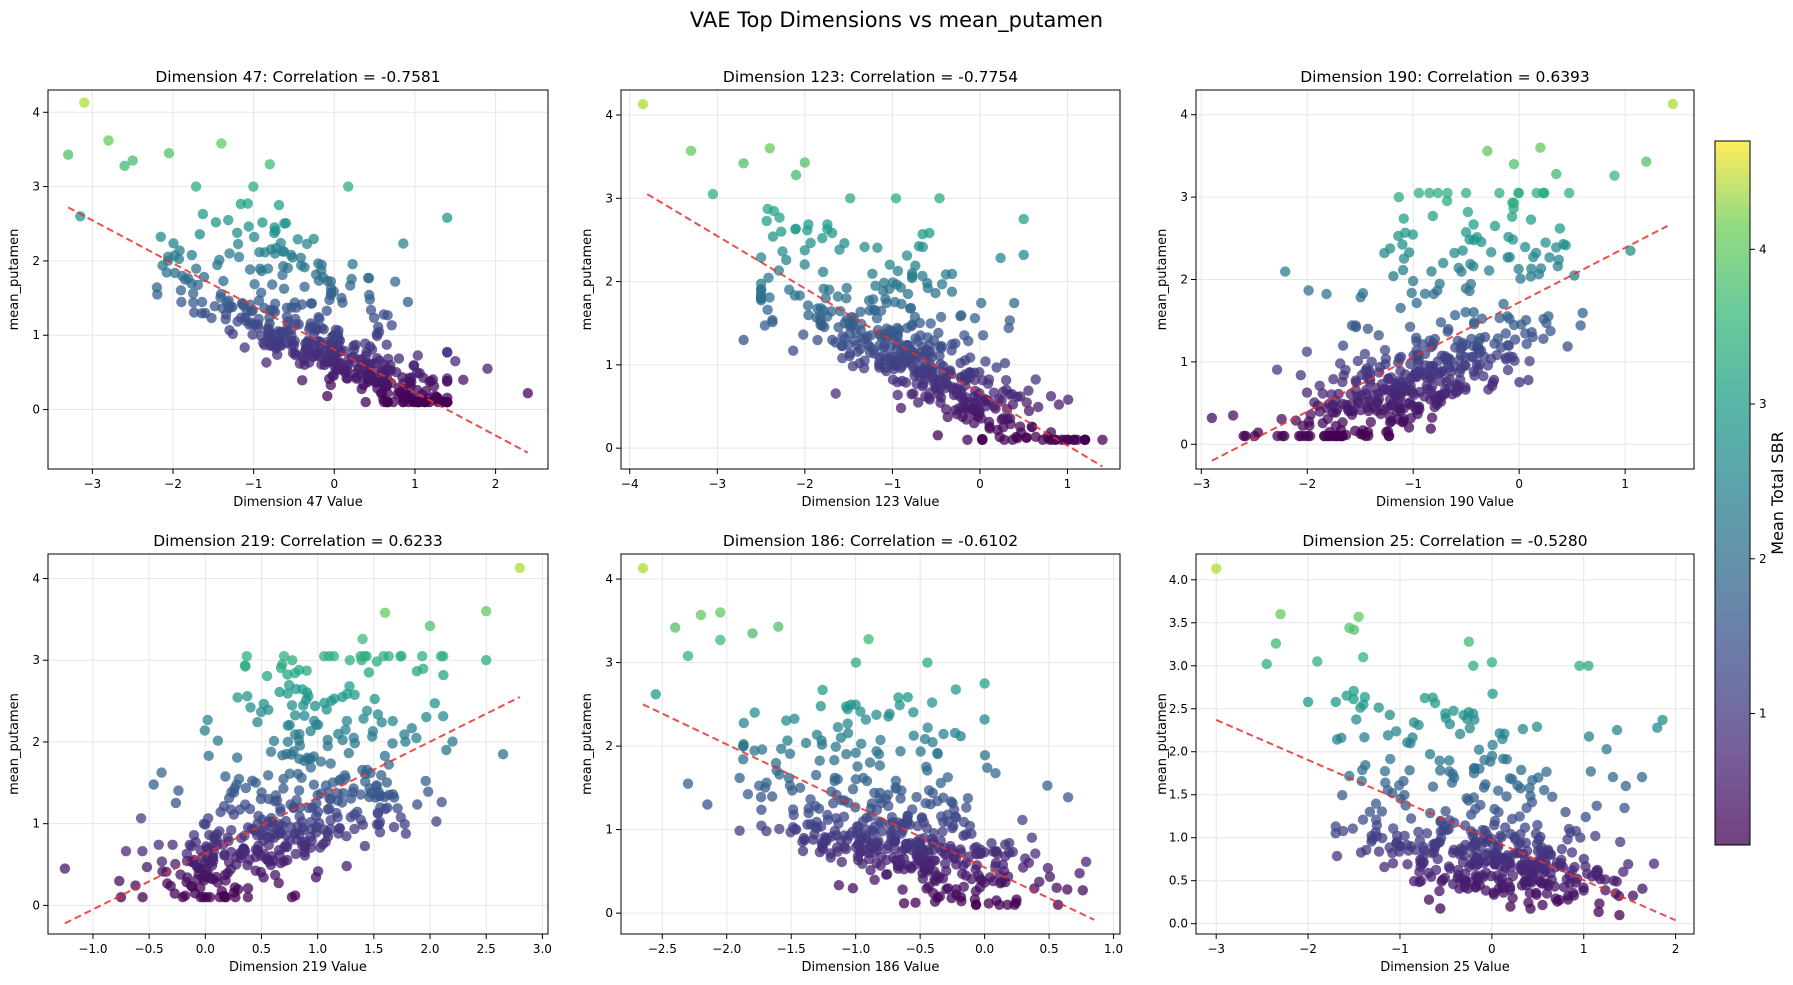 Image resolution: width=1793 pixels, height=985 pixels. What do you see at coordinates (609, 198) in the screenshot?
I see `y-tick-label: 3` at bounding box center [609, 198].